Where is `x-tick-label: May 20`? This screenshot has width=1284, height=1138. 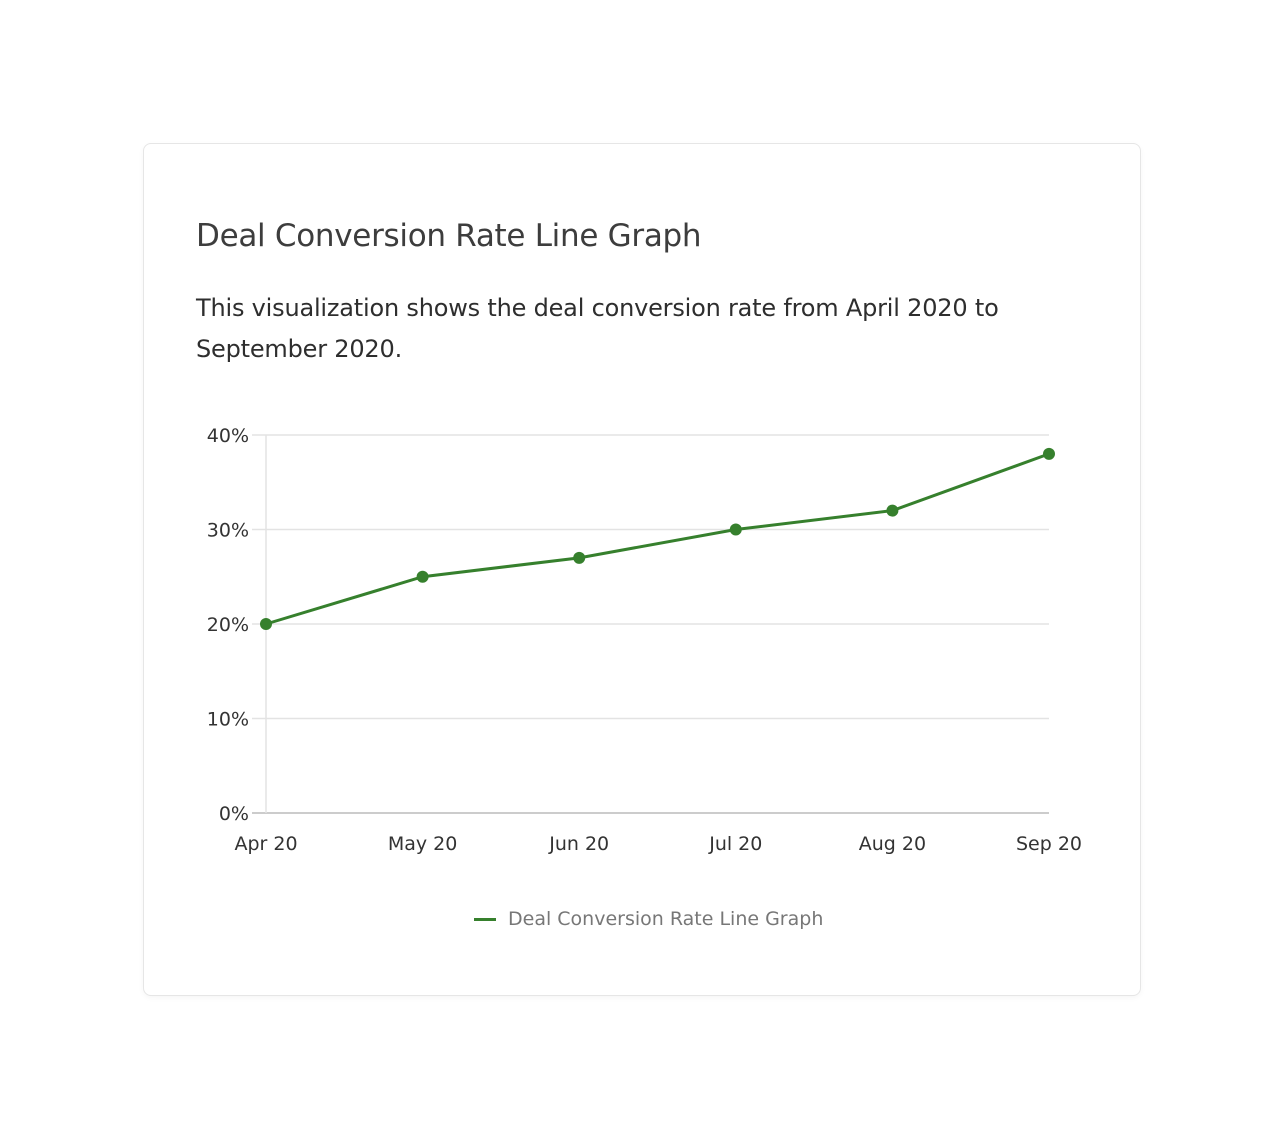
x-tick-label: May 20 is located at coordinates (423, 844).